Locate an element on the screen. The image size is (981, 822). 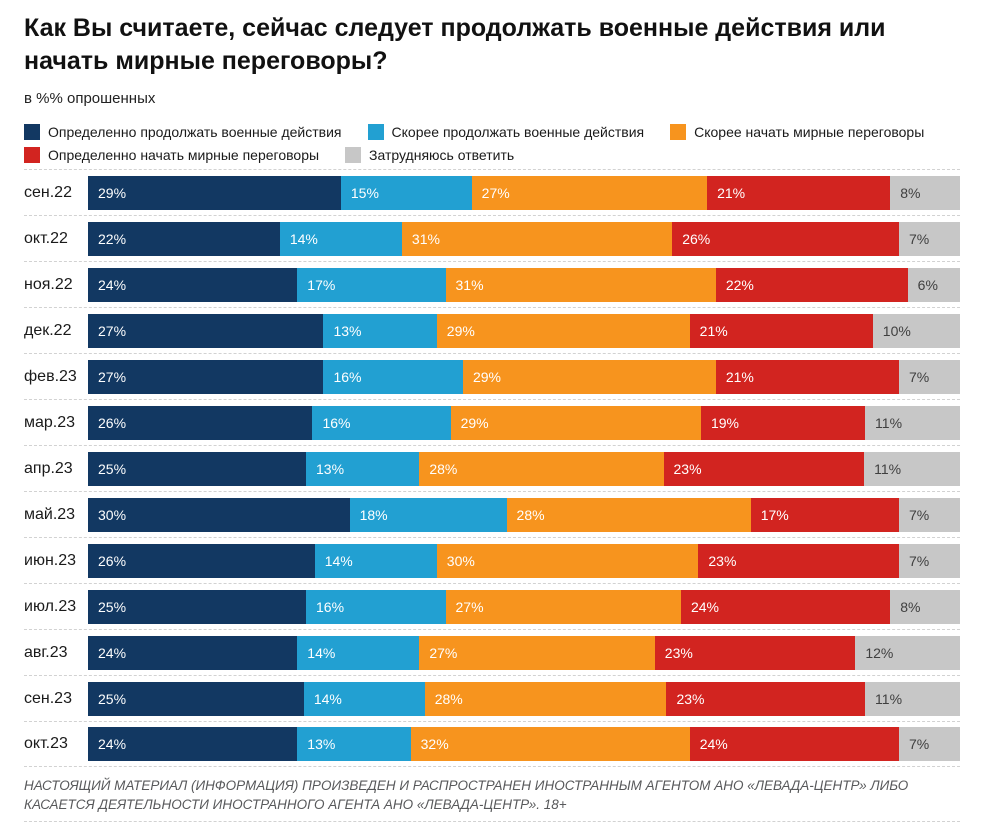
row-label: сен.23 is located at coordinates (48, 698).